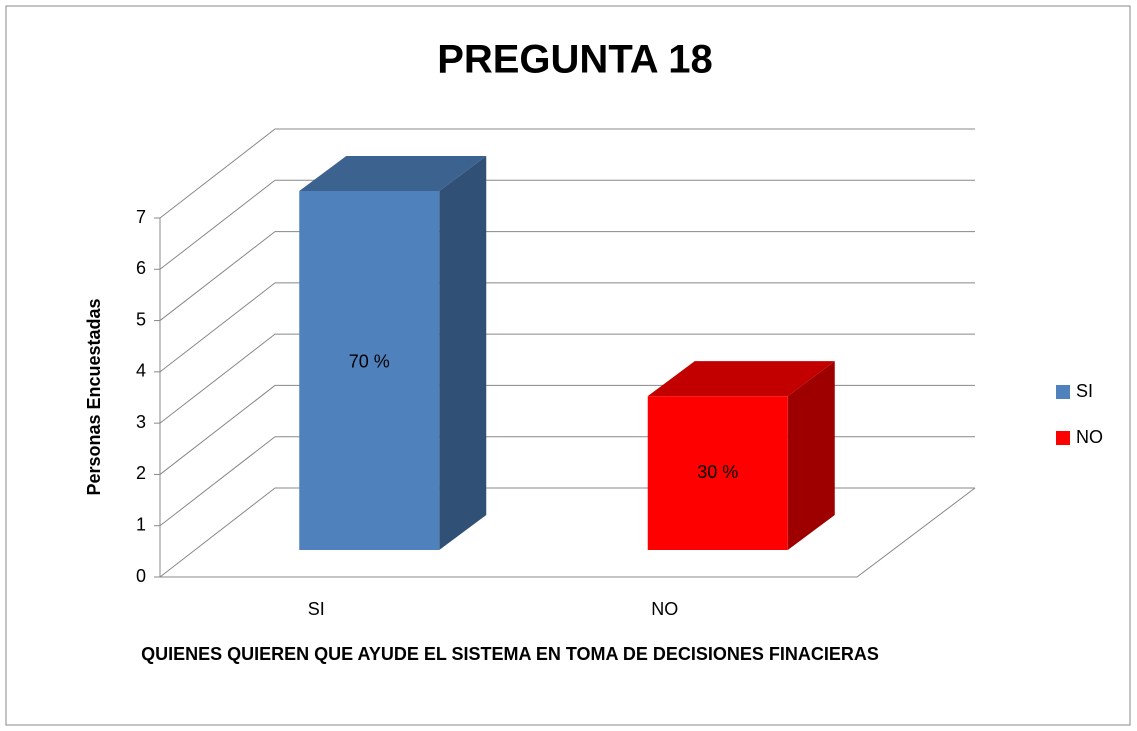 The image size is (1137, 731). I want to click on y-tick-label: 2, so click(141, 473).